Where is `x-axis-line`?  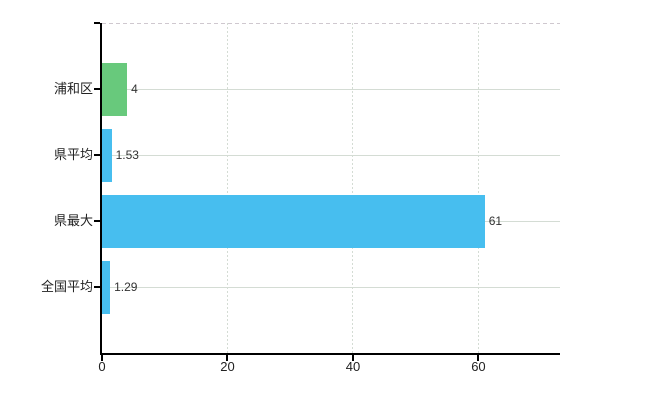
x-axis-line is located at coordinates (330, 354).